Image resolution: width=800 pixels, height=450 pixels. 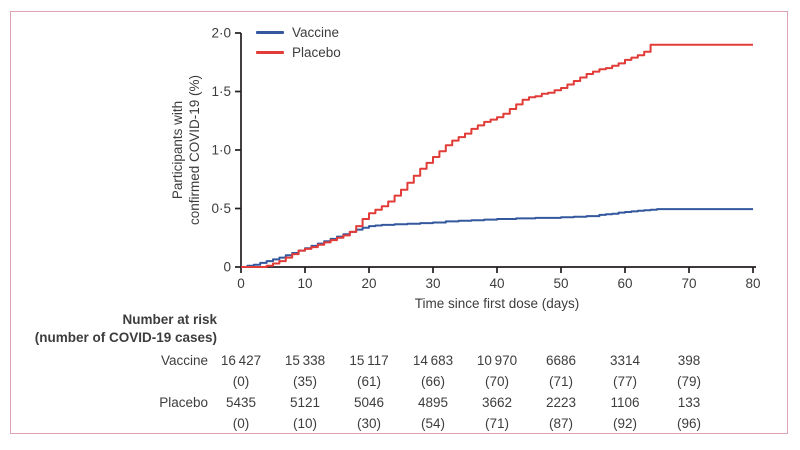 What do you see at coordinates (369, 402) in the screenshot?
I see `risk-count-placebo-day20: 5046` at bounding box center [369, 402].